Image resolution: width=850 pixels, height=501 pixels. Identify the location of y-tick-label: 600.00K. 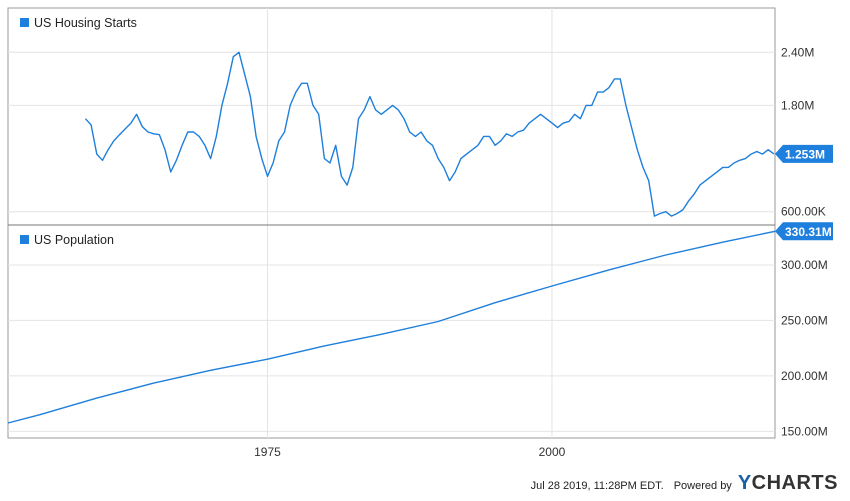
(803, 212).